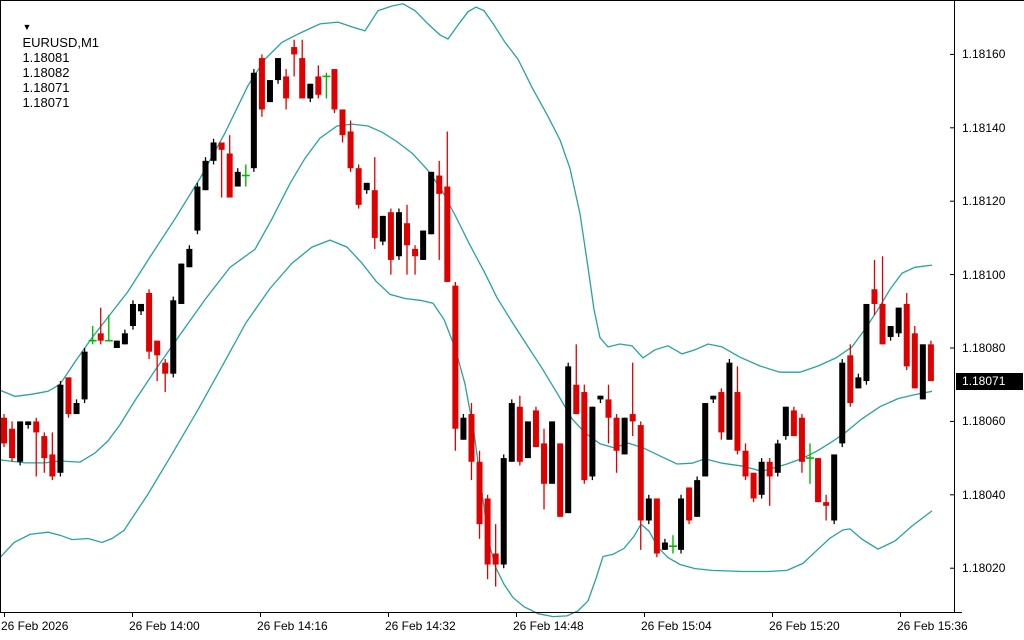 The image size is (1024, 640). I want to click on time-axis-label: 26 Feb 14:32, so click(420, 626).